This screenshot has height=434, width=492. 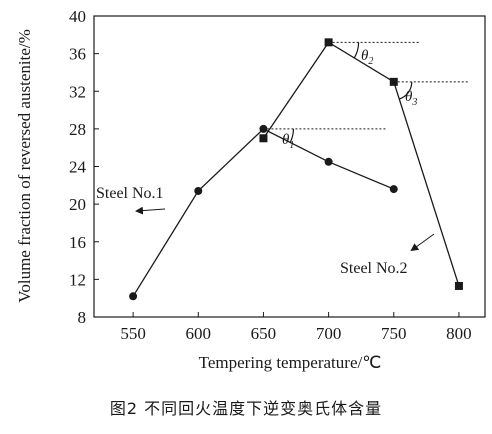 I want to click on steel-2-leader-arrow, so click(x=422, y=242).